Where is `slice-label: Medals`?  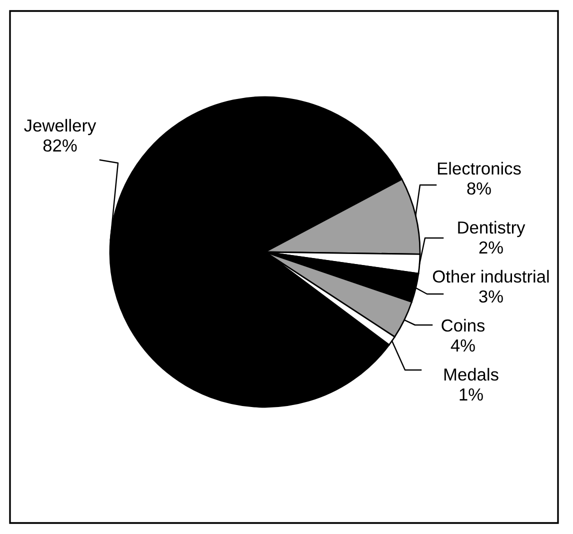
slice-label: Medals is located at coordinates (471, 374).